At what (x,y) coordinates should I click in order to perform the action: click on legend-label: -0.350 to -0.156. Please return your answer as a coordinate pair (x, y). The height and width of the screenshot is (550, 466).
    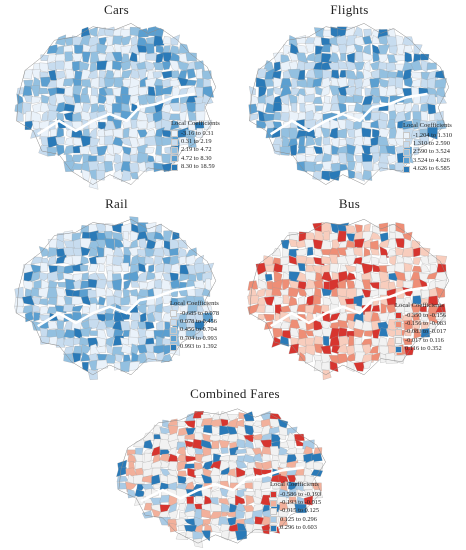
    Looking at the image, I should click on (426, 315).